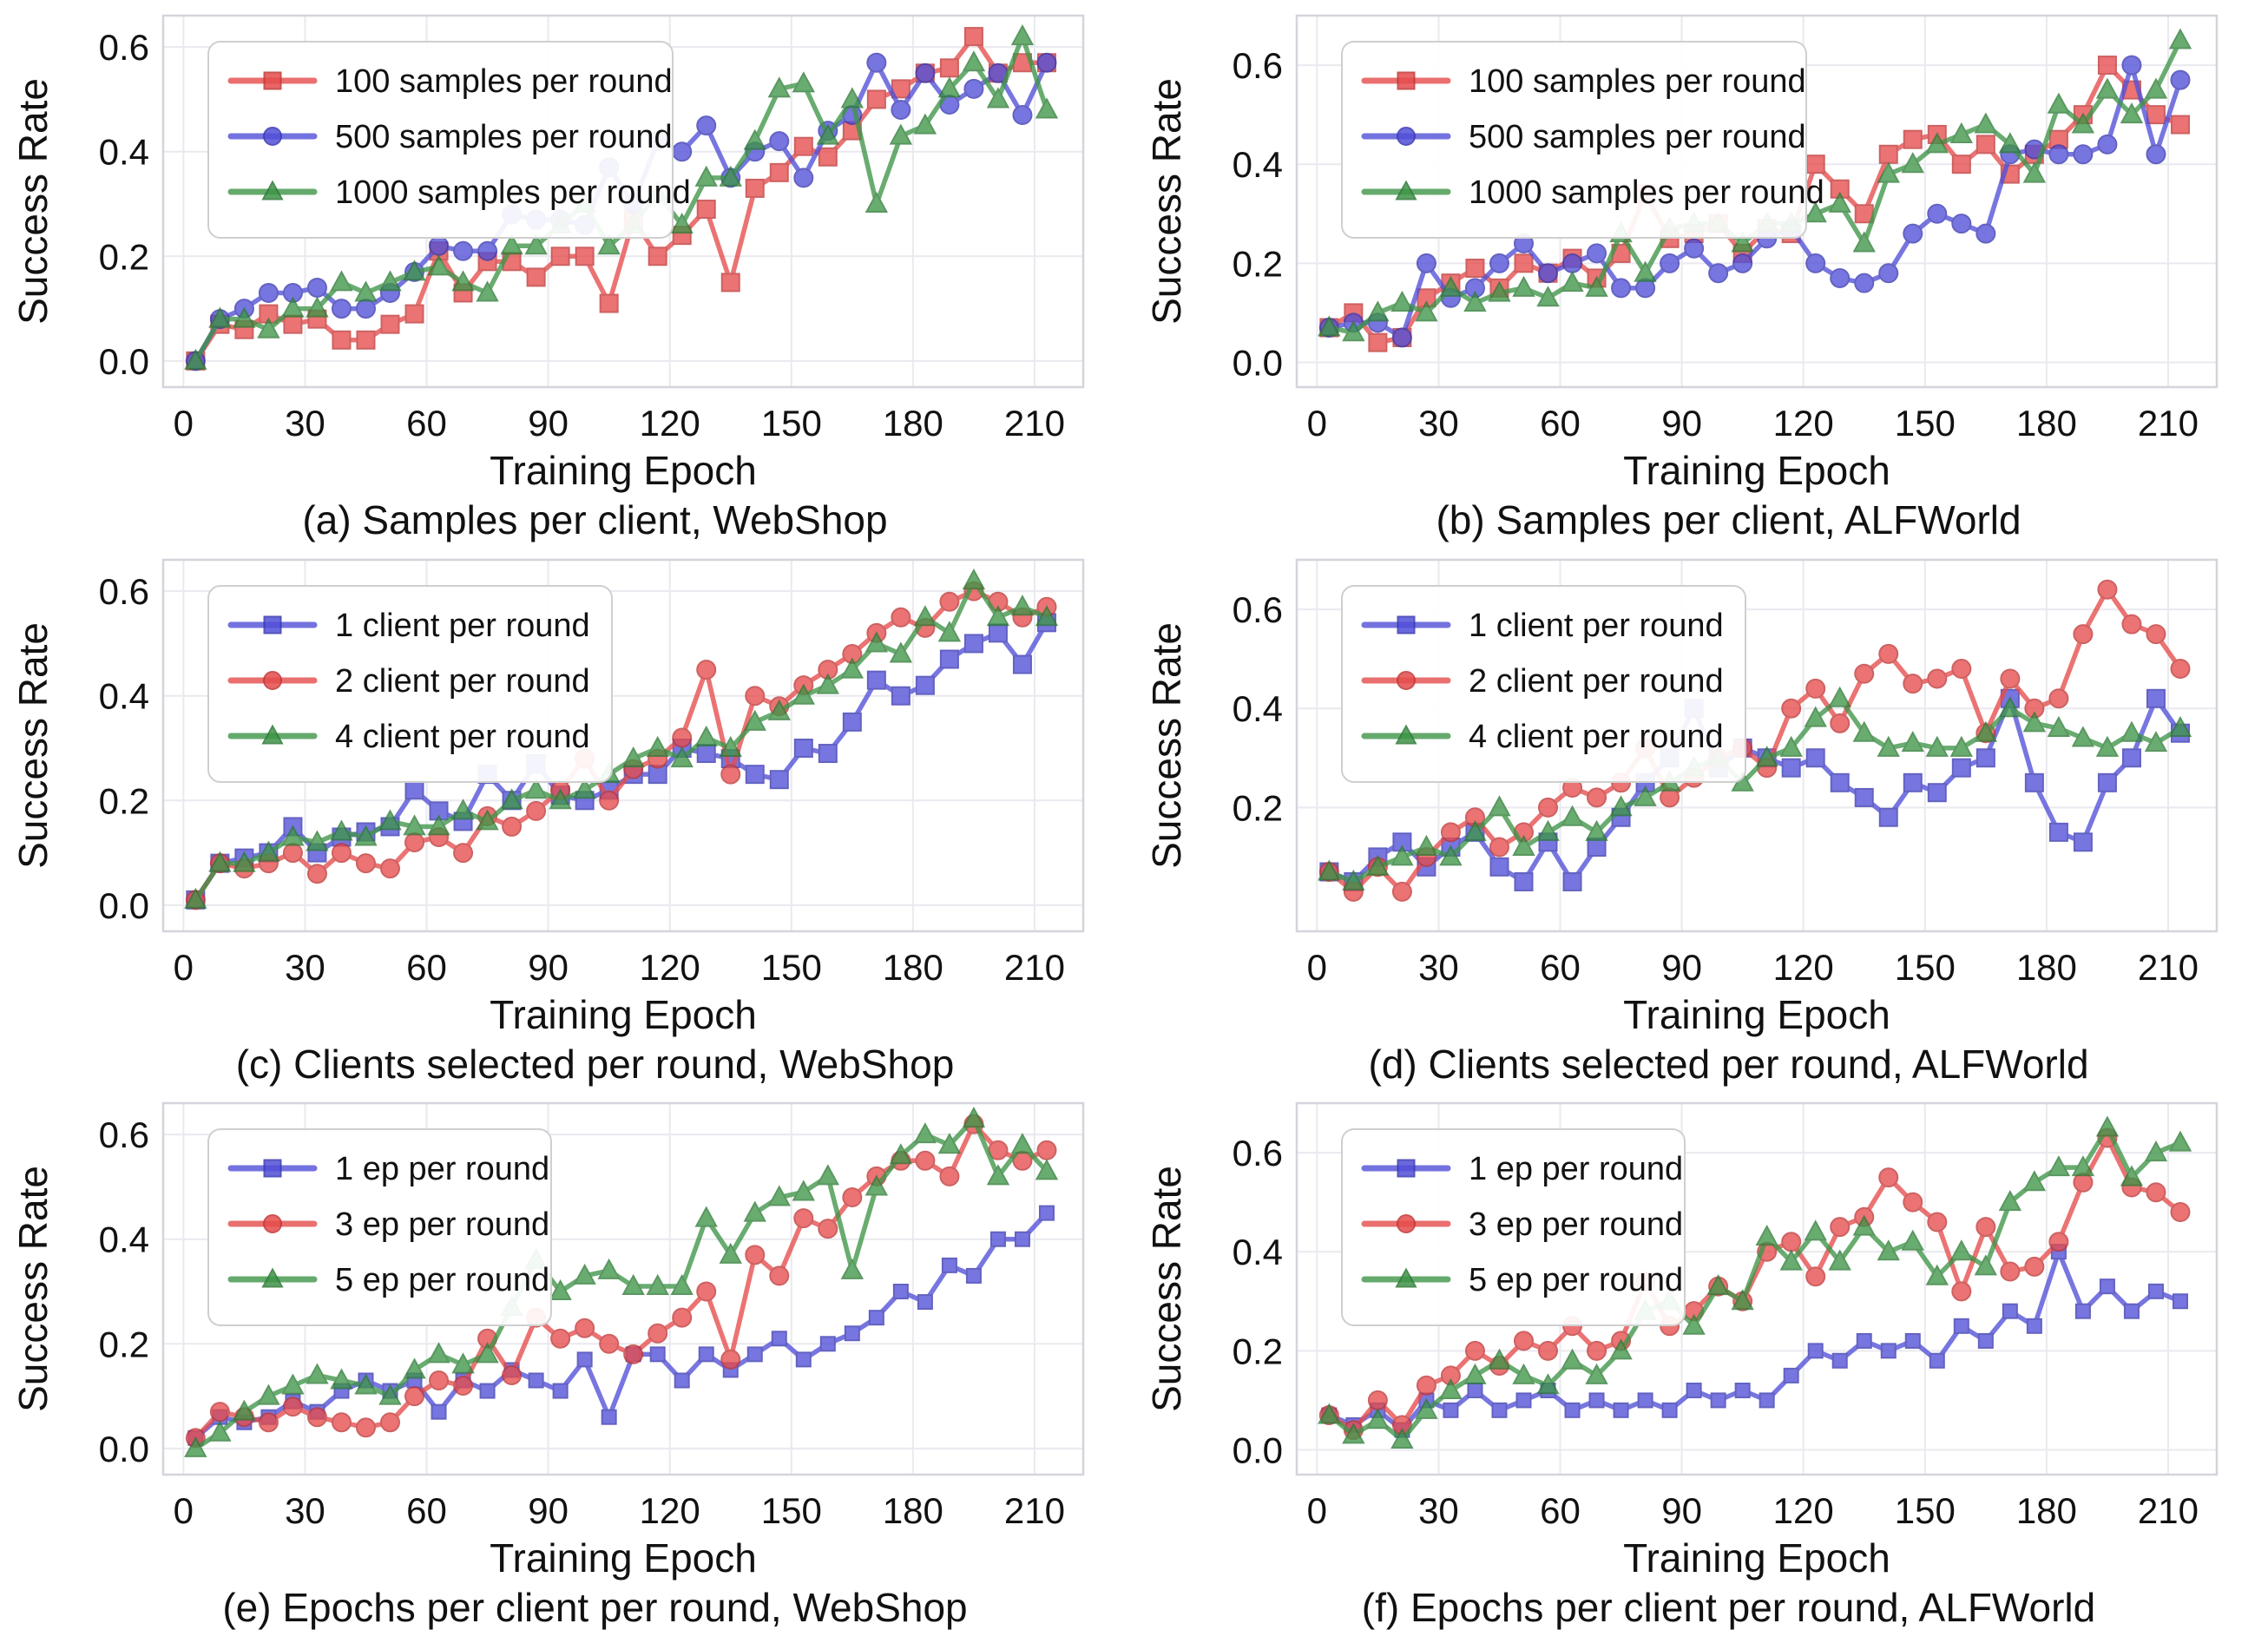 This screenshot has height=1630, width=2268. Describe the element at coordinates (1258, 362) in the screenshot. I see `y-tick-label: 0.0` at that location.